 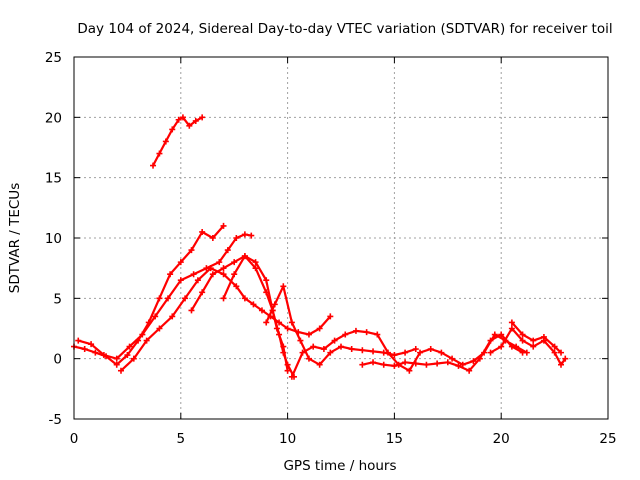 What do you see at coordinates (53, 58) in the screenshot?
I see `y-tick-label: 25` at bounding box center [53, 58].